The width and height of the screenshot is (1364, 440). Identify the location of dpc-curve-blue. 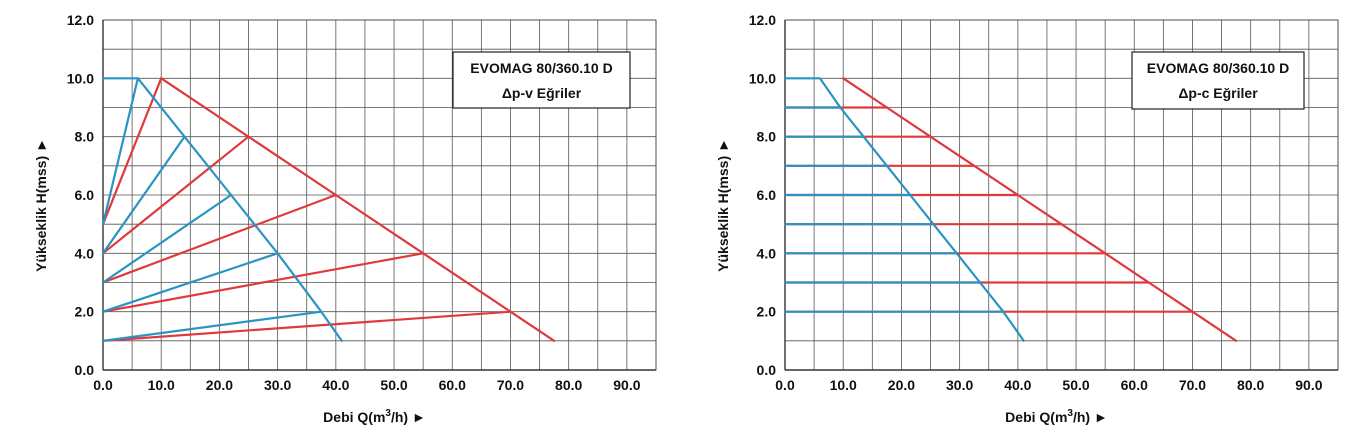
(904, 209).